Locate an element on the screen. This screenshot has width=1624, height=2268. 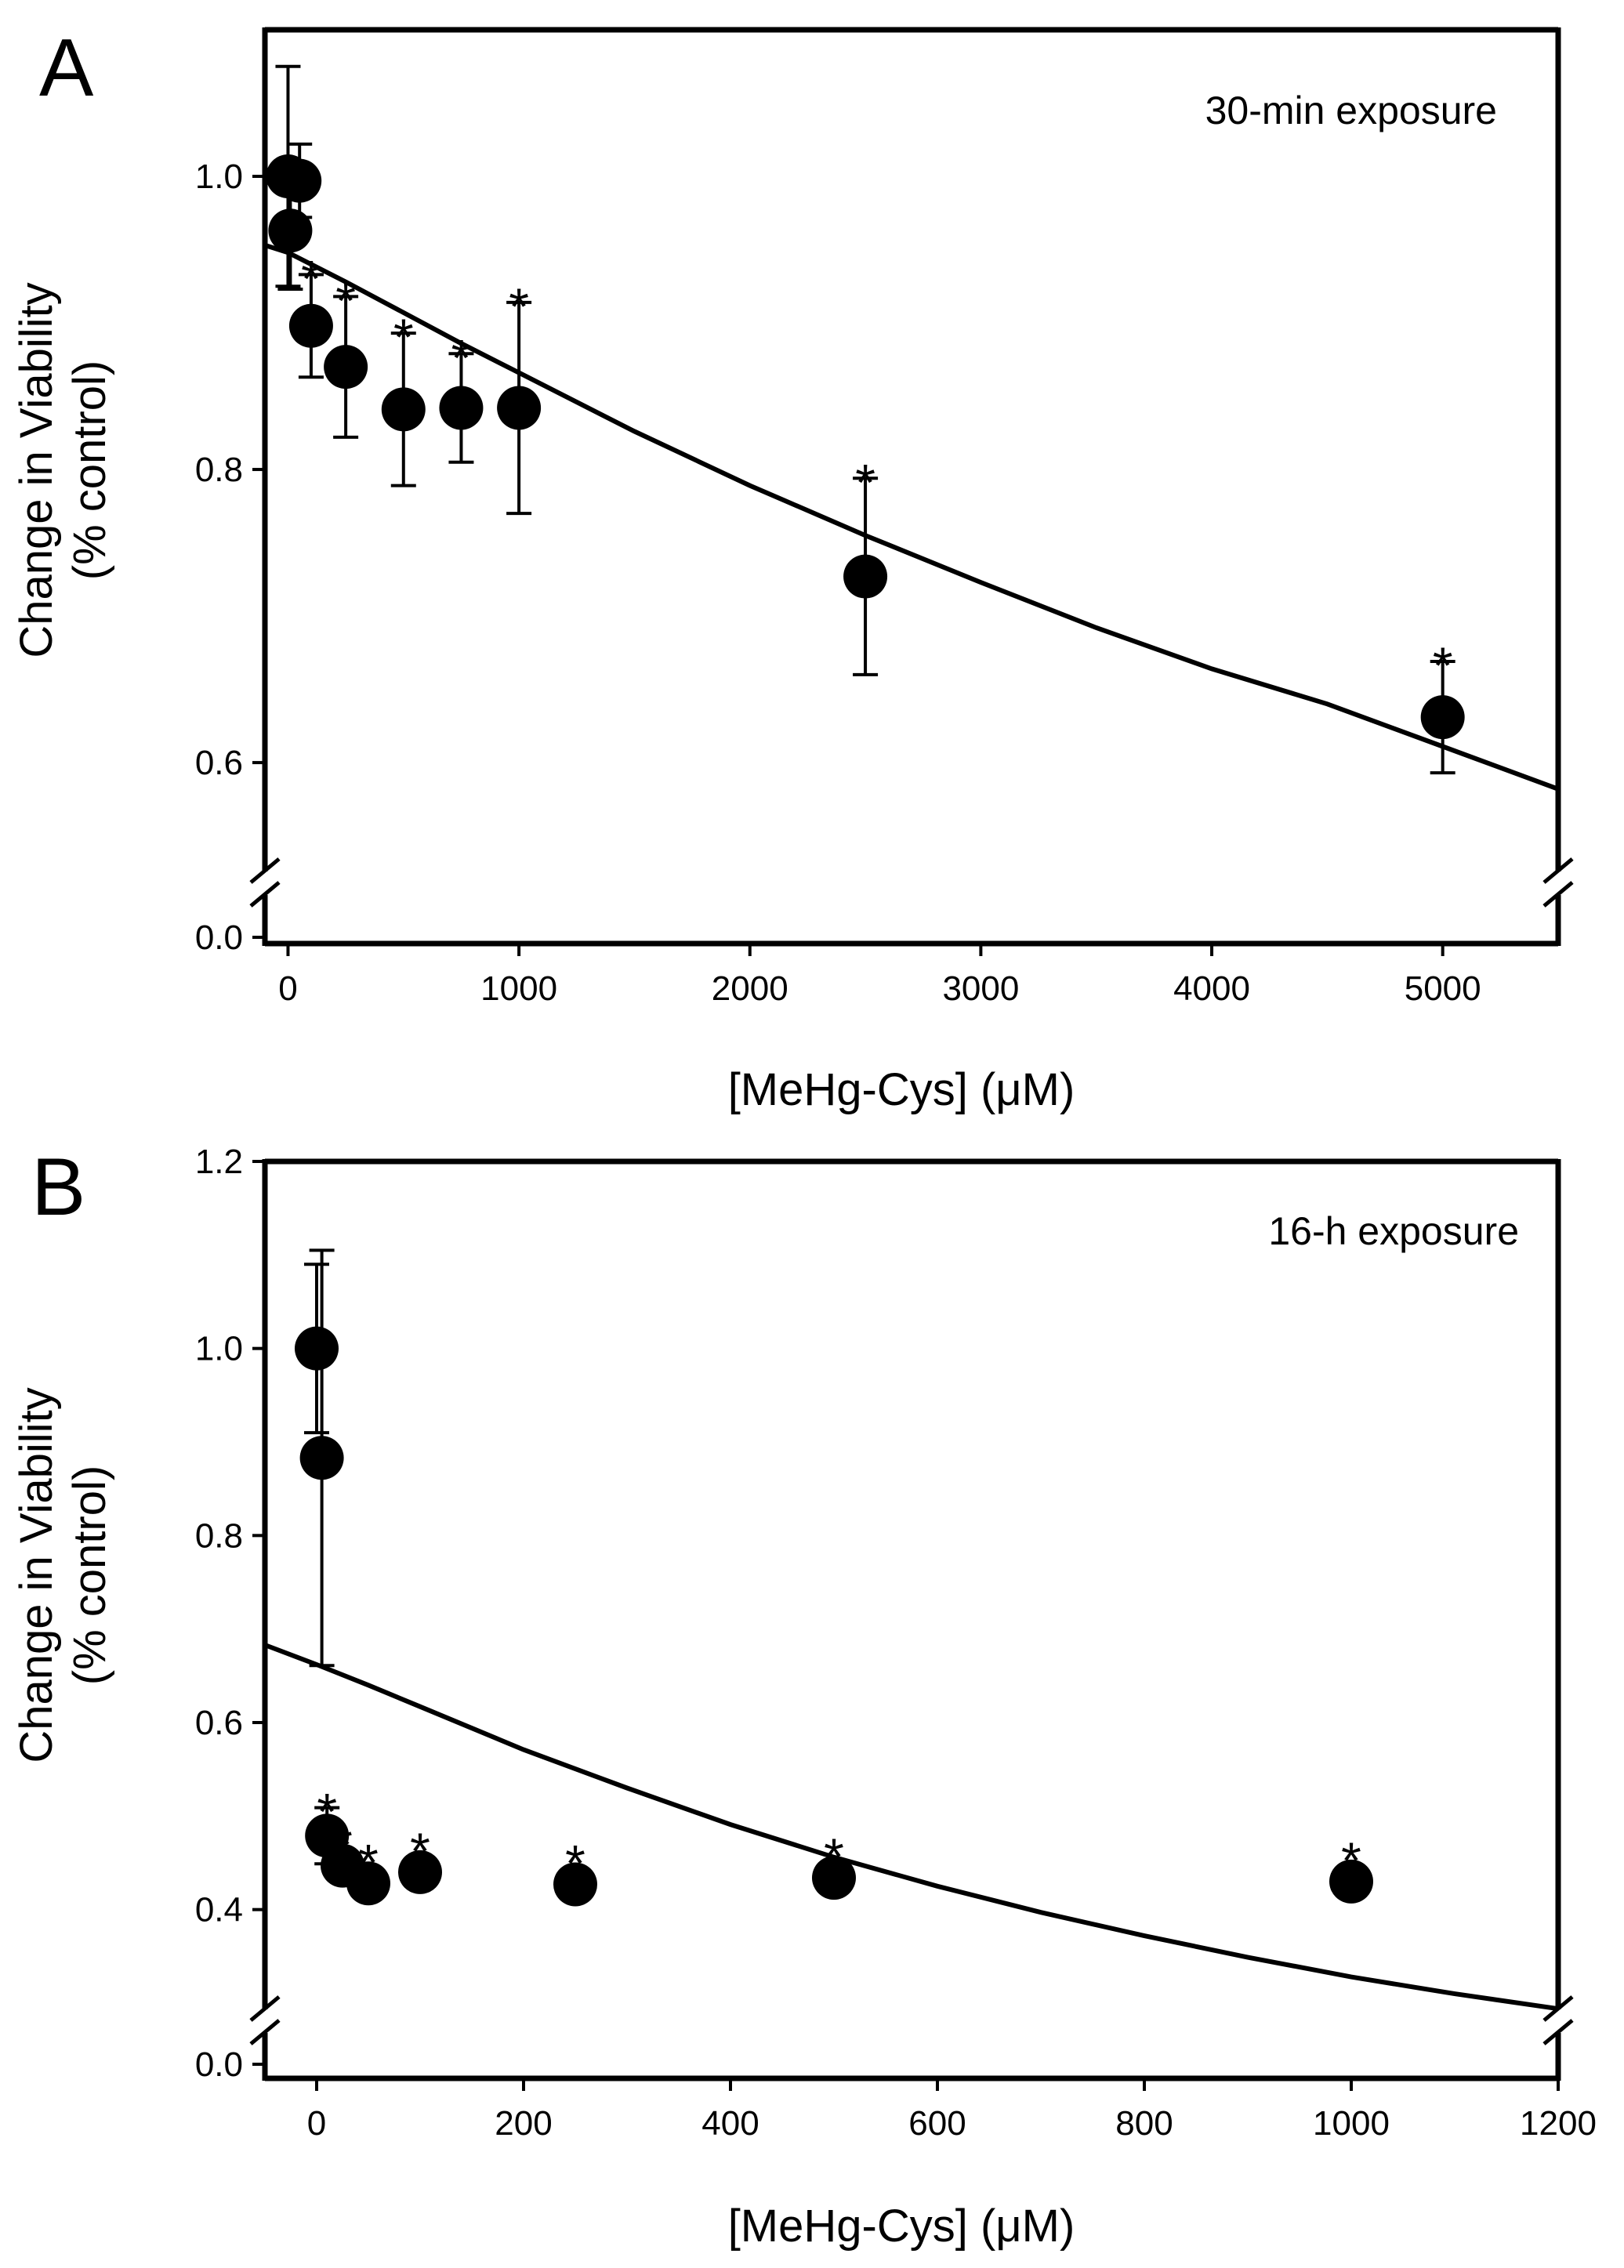
panel-a-x-tick-label: 1000 is located at coordinates (518, 988).